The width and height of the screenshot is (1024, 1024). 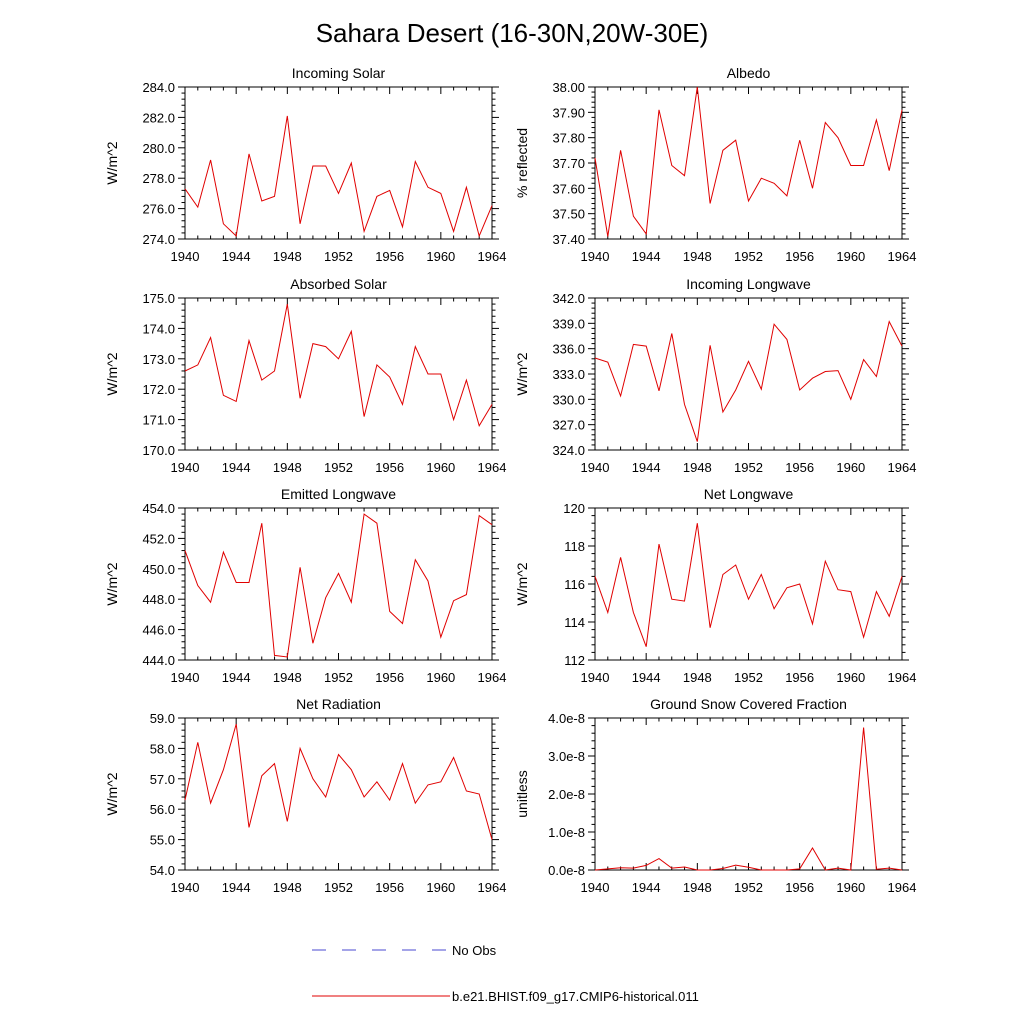 What do you see at coordinates (568, 298) in the screenshot?
I see `y-tick-label: 342.0` at bounding box center [568, 298].